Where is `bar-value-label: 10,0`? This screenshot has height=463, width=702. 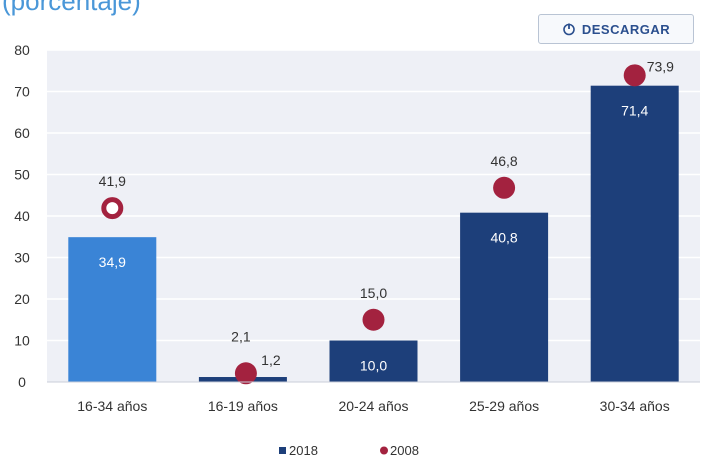
bar-value-label: 10,0 is located at coordinates (373, 366).